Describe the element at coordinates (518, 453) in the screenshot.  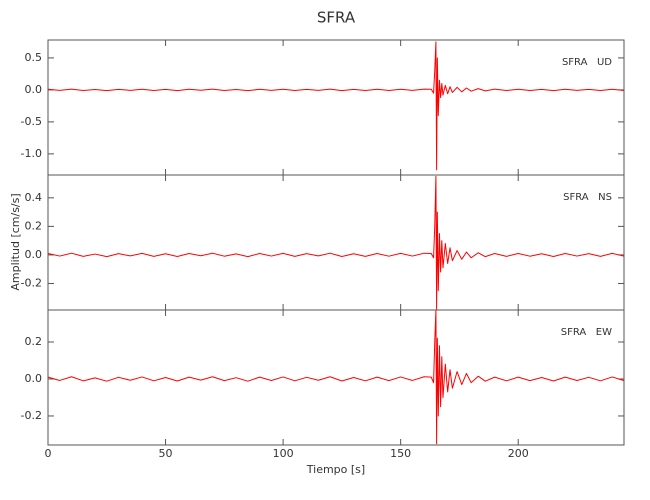
I see `x-tick-label: 200` at that location.